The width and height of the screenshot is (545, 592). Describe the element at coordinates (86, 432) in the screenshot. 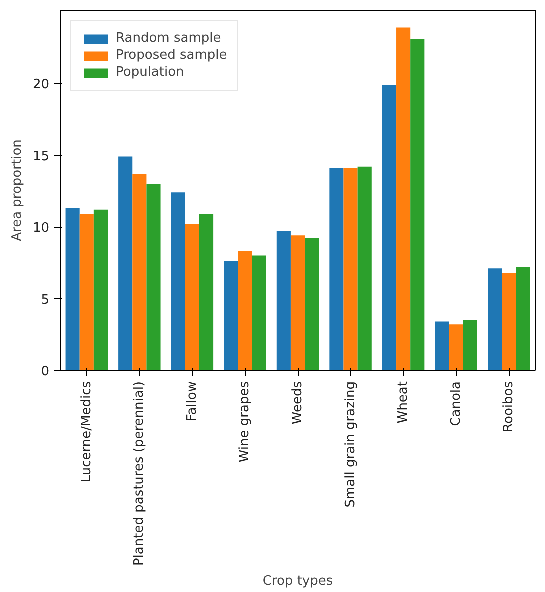

I see `x-tick-label: Lucerne/Medics` at that location.